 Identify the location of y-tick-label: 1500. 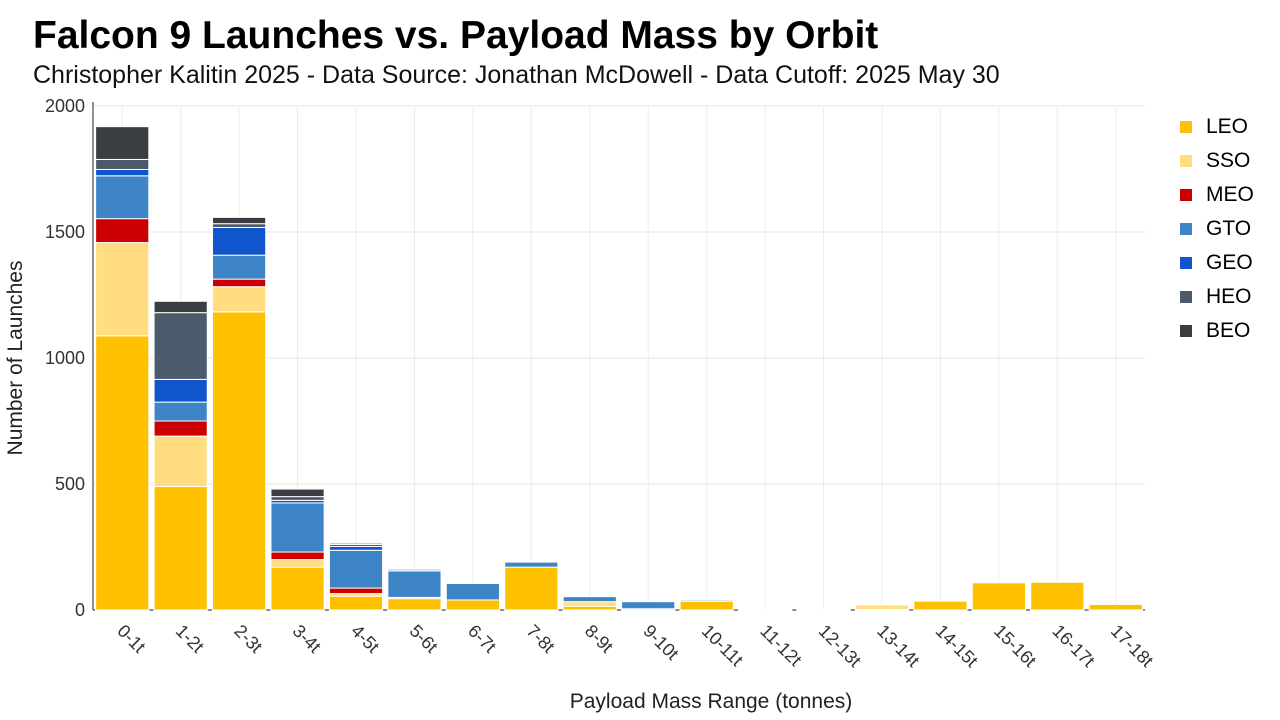
(65, 232).